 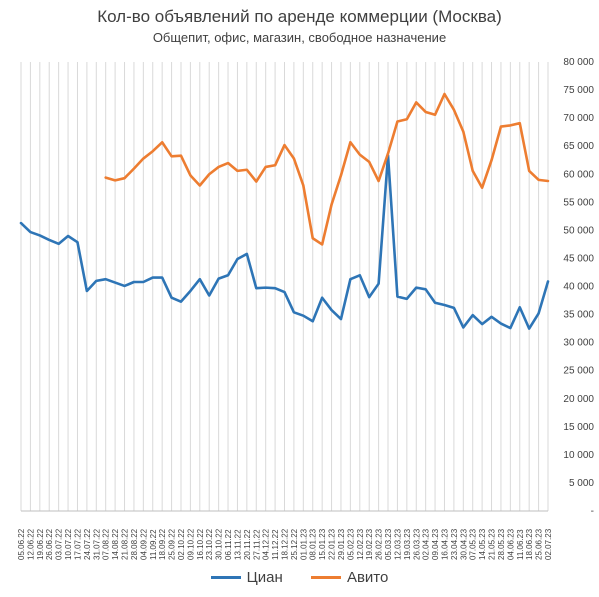 What do you see at coordinates (59, 544) in the screenshot?
I see `x-tick-label: 03.07.22` at bounding box center [59, 544].